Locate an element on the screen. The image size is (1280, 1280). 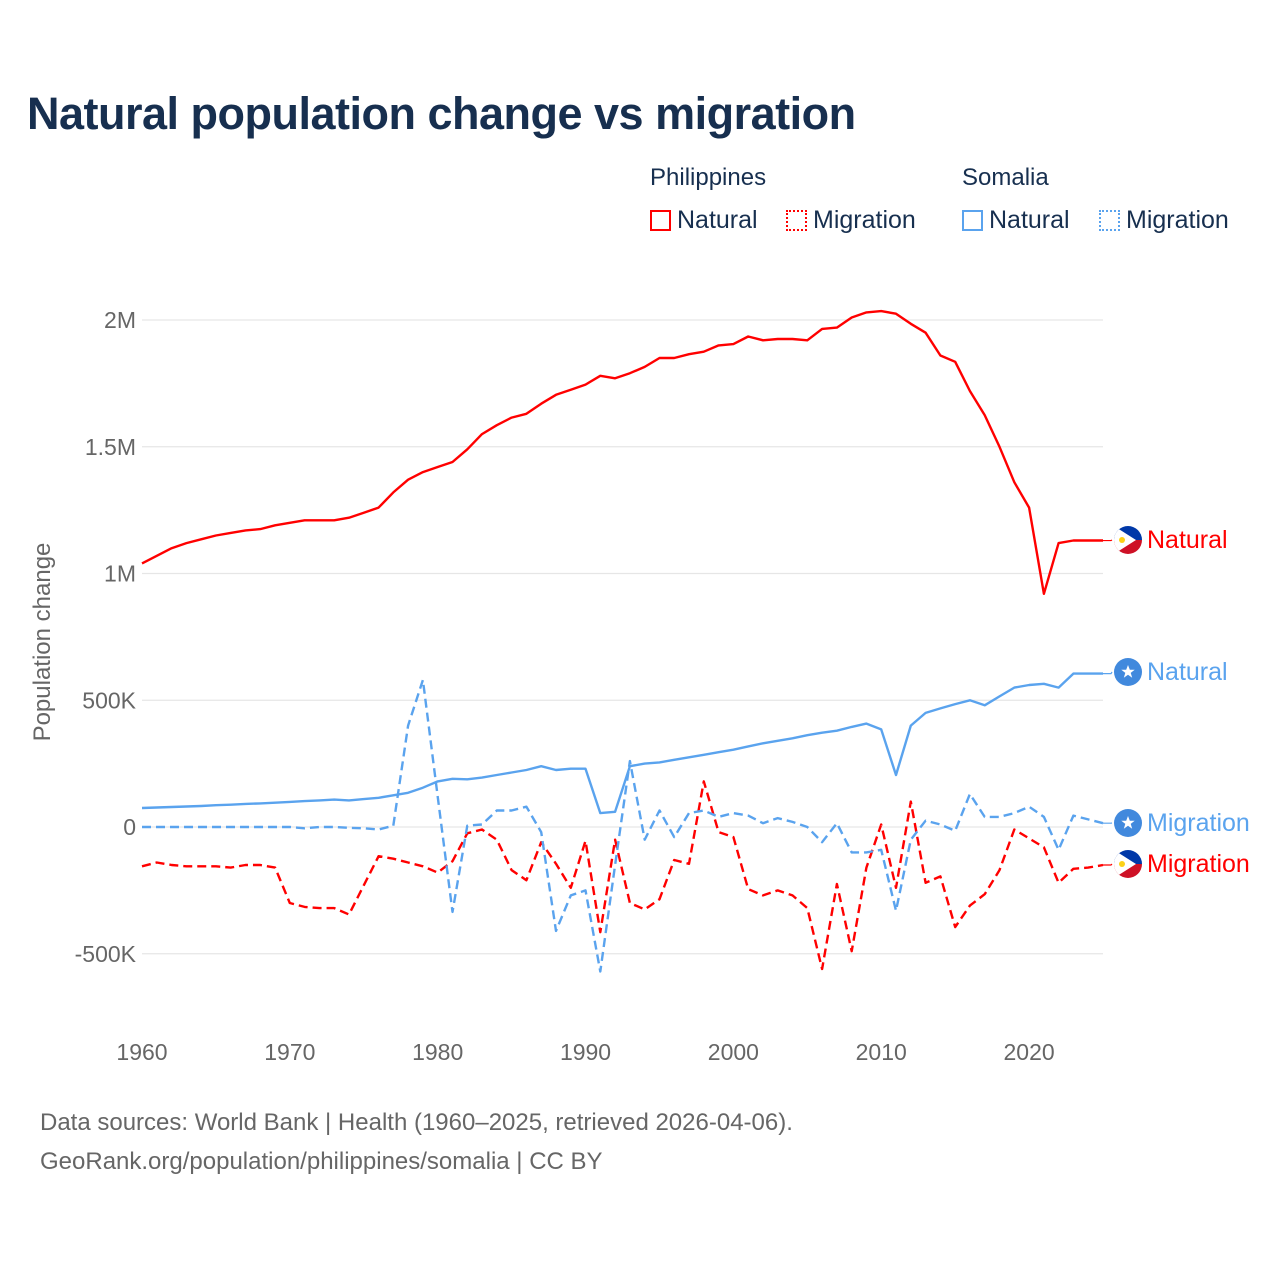
y-tick-label: 500K is located at coordinates (109, 700).